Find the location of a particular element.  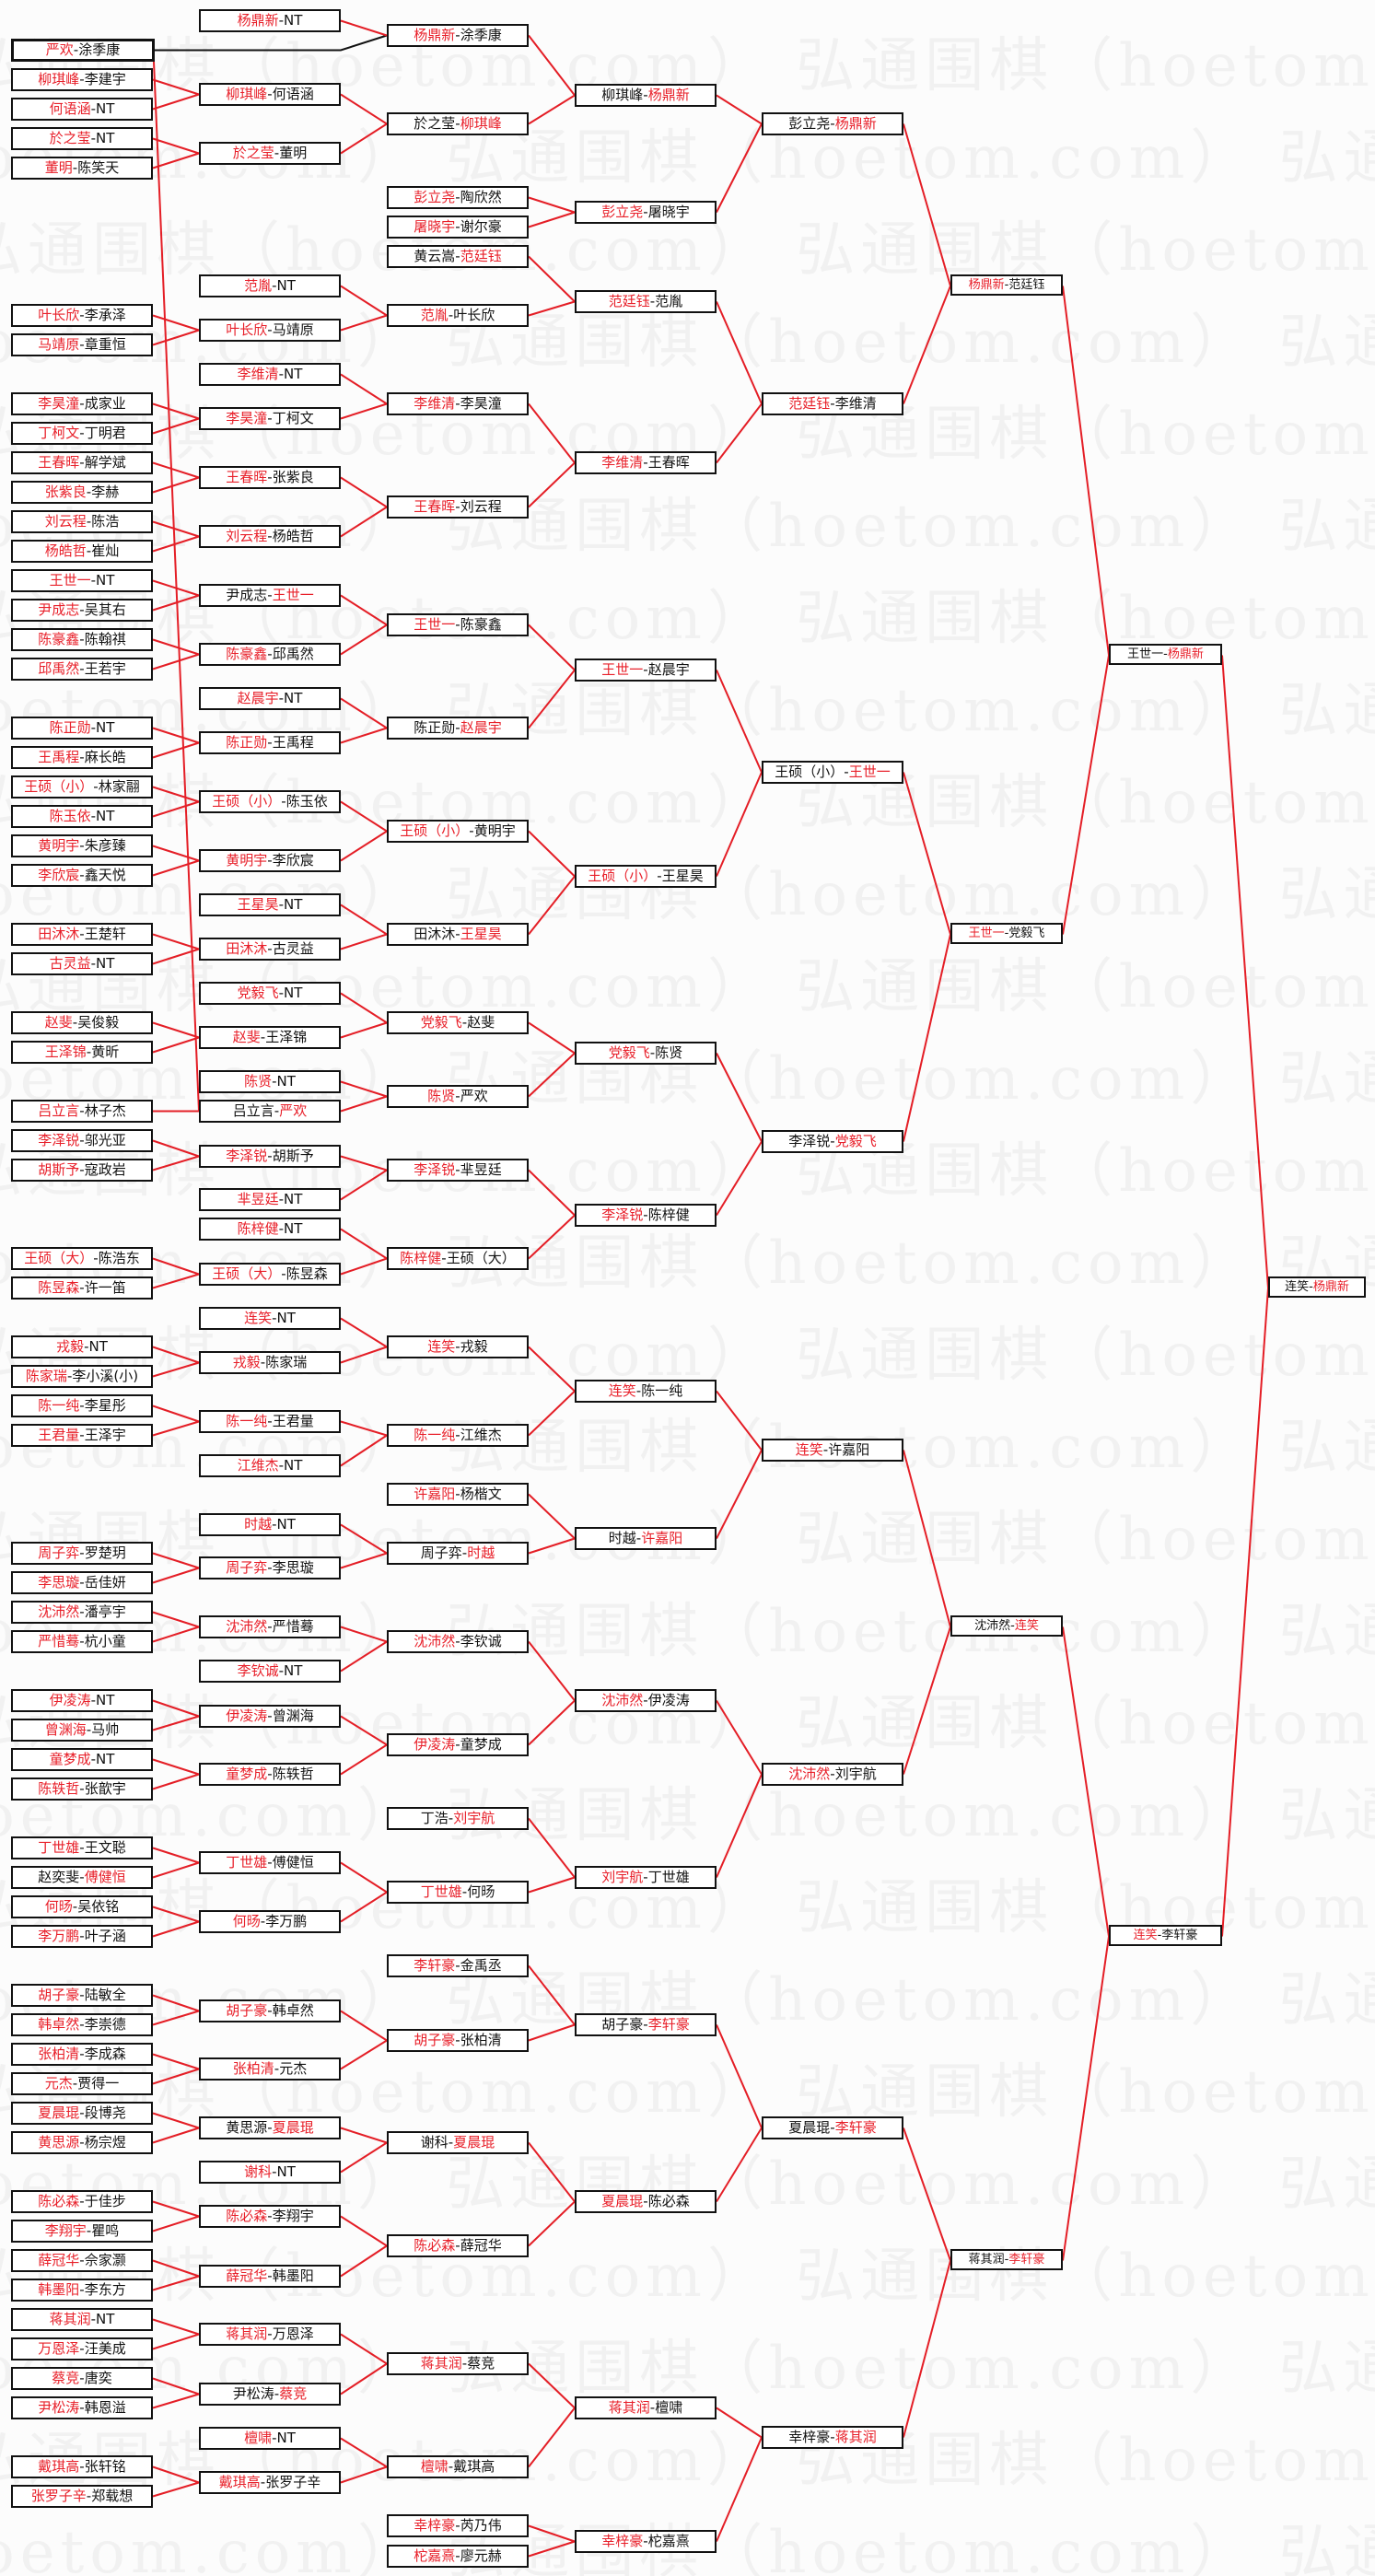

player-name-winner: 丁世雄 is located at coordinates (247, 1862).